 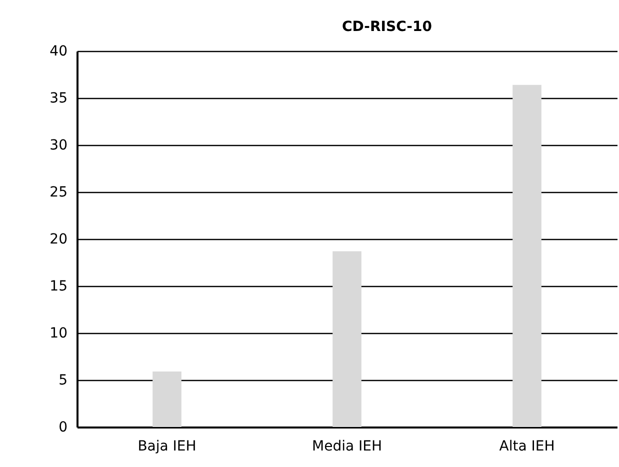 I want to click on y-tick-label: 40, so click(x=59, y=52).